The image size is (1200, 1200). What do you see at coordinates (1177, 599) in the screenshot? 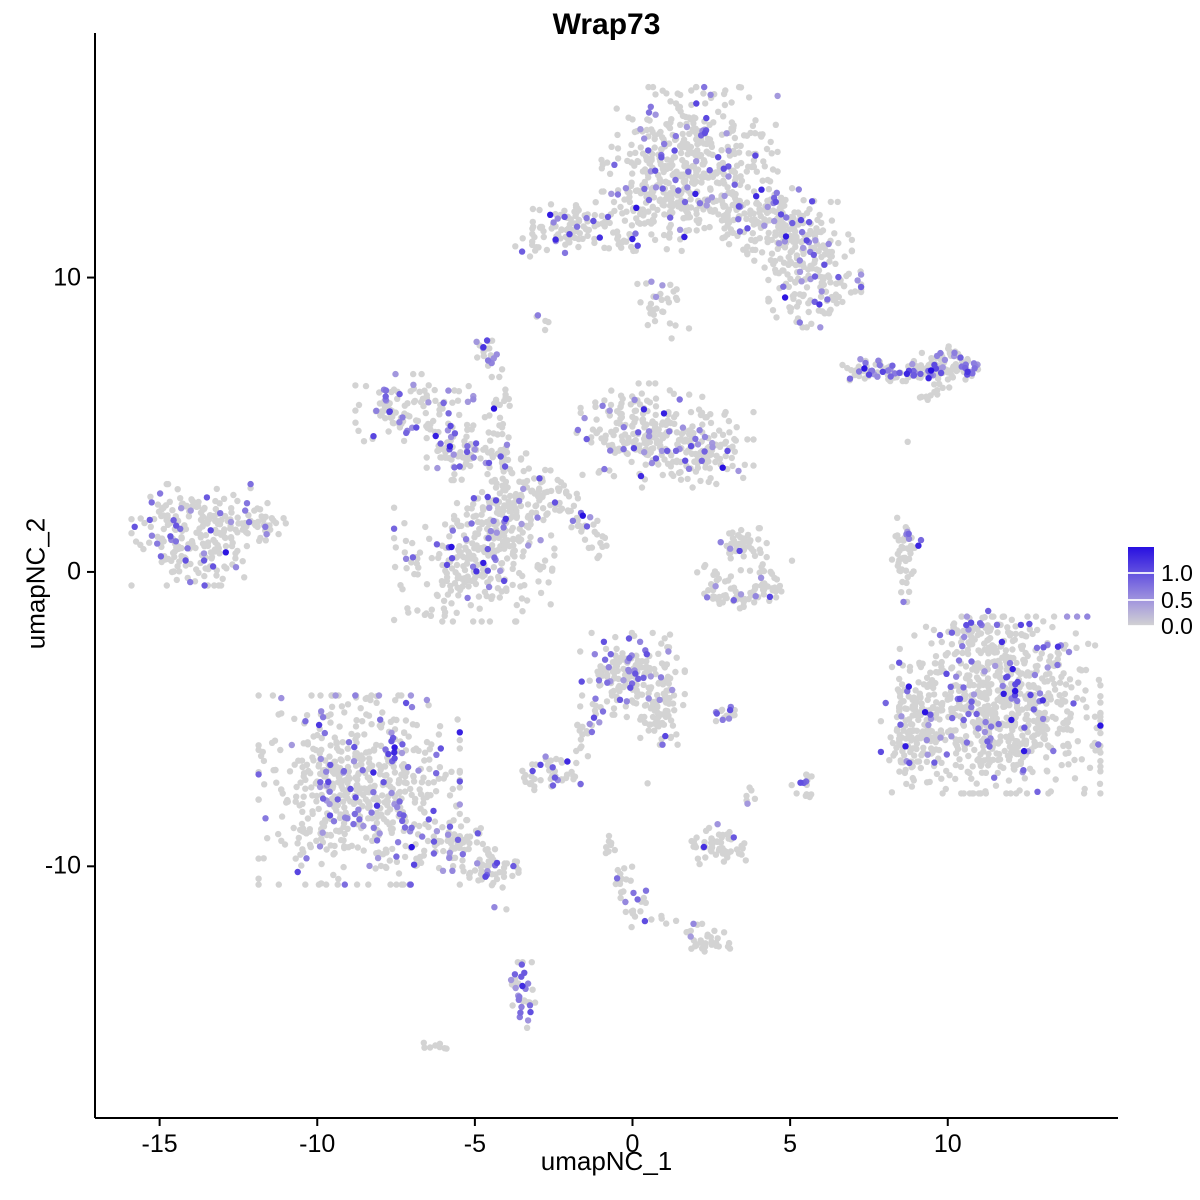
I see `legend-label: 0.5` at bounding box center [1177, 599].